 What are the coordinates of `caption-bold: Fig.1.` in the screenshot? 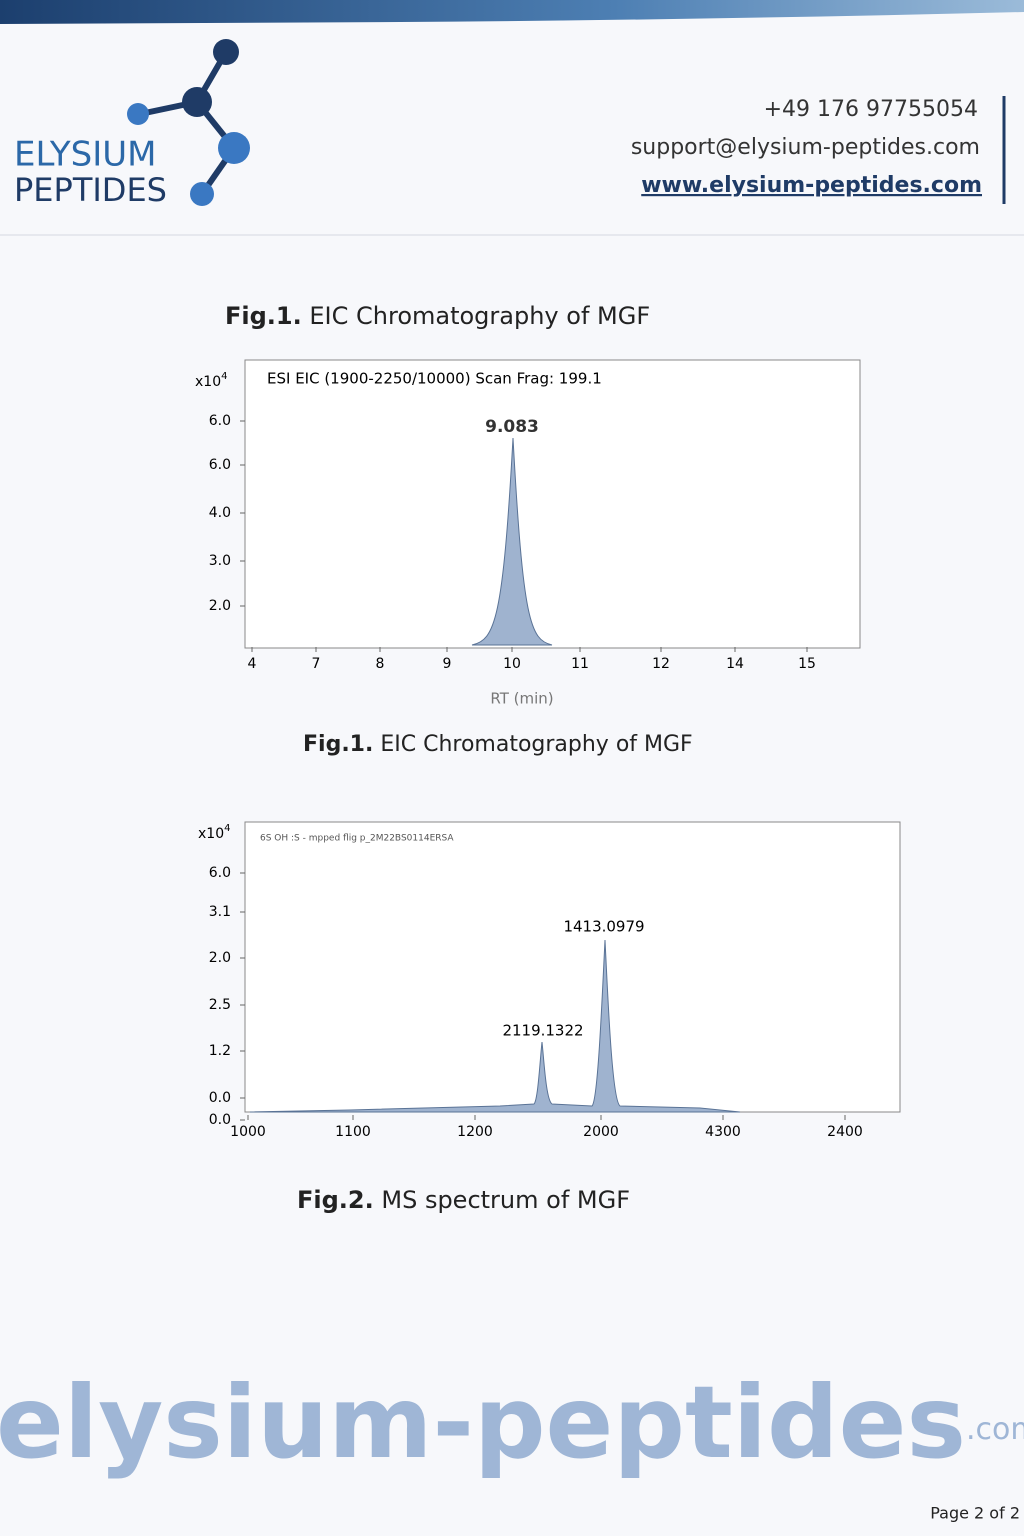 It's located at (338, 744).